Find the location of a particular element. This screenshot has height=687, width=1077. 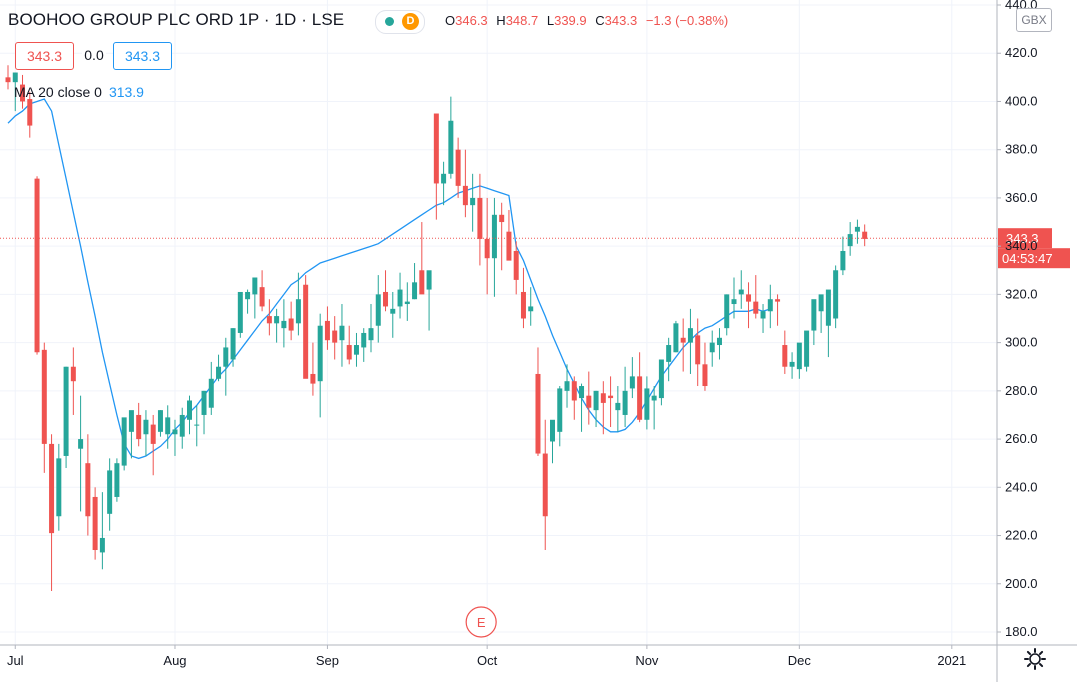

ma-legend-label: MA 20 close 0 is located at coordinates (58, 92).